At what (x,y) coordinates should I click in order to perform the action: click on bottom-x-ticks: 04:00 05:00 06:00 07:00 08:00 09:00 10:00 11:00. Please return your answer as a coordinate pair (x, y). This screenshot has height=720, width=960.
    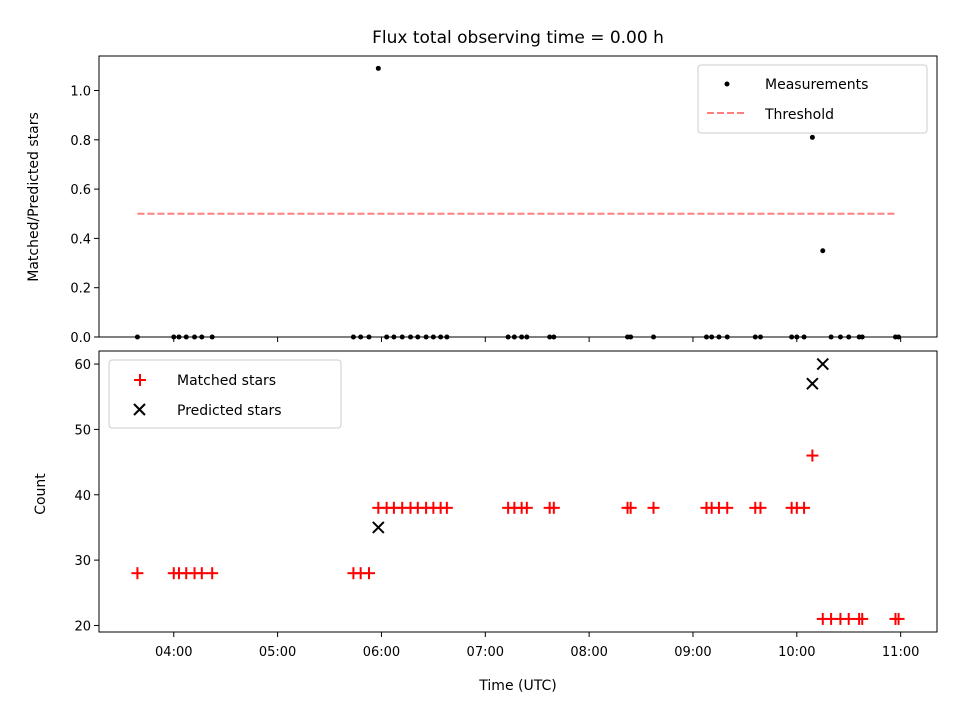
    Looking at the image, I should click on (537, 646).